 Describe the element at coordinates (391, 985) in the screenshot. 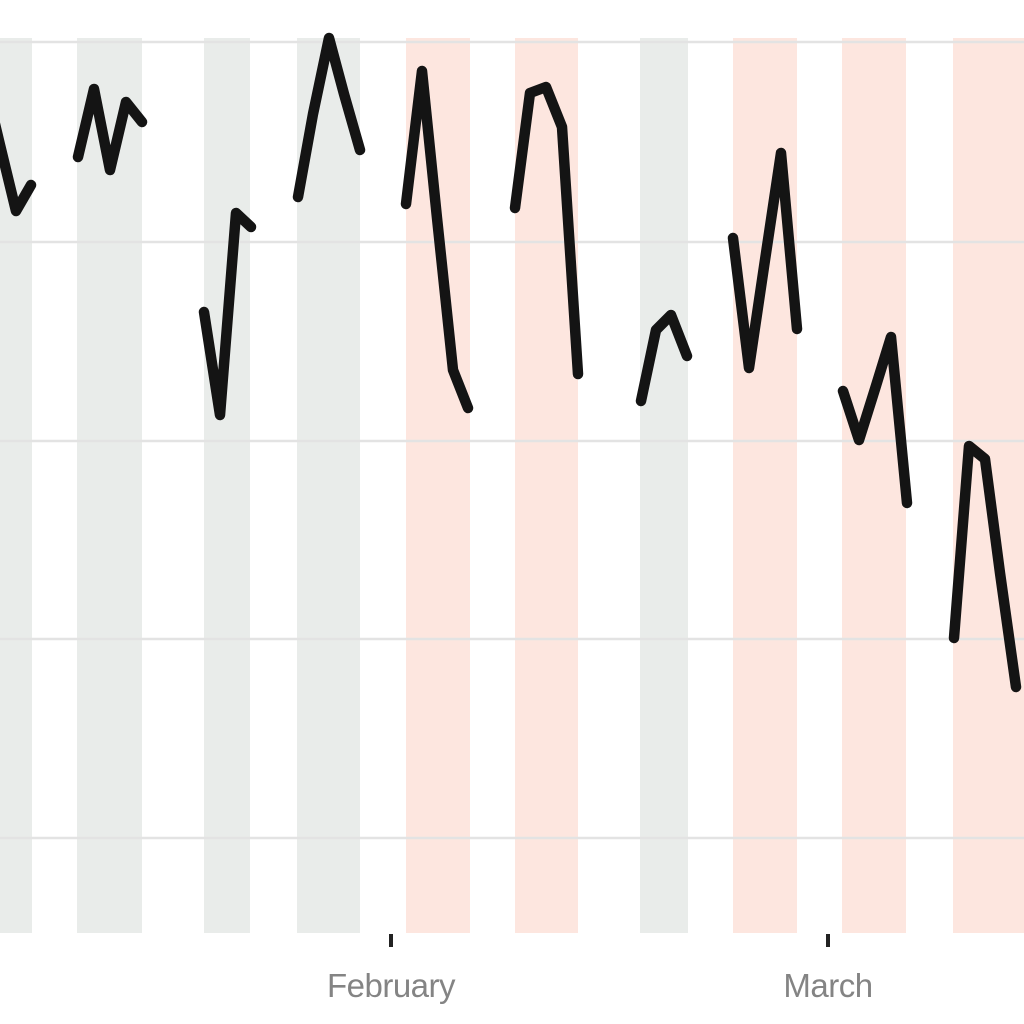

I see `month-label: February` at that location.